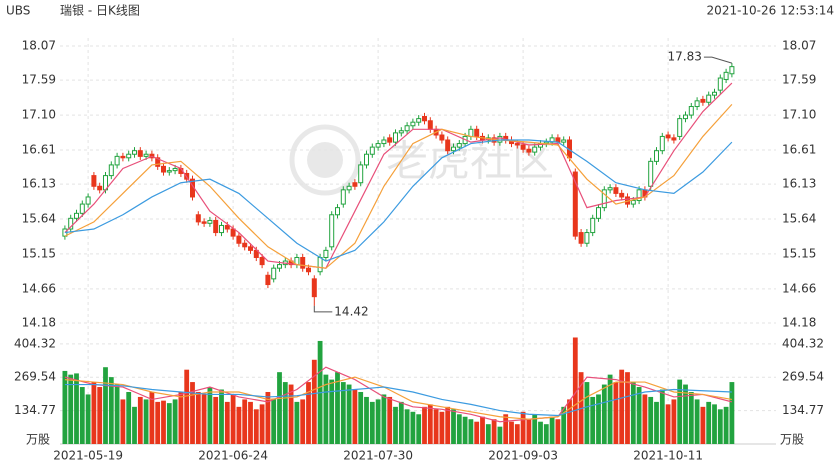  What do you see at coordinates (398, 398) in the screenshot?
I see `moving-average` at bounding box center [398, 398].